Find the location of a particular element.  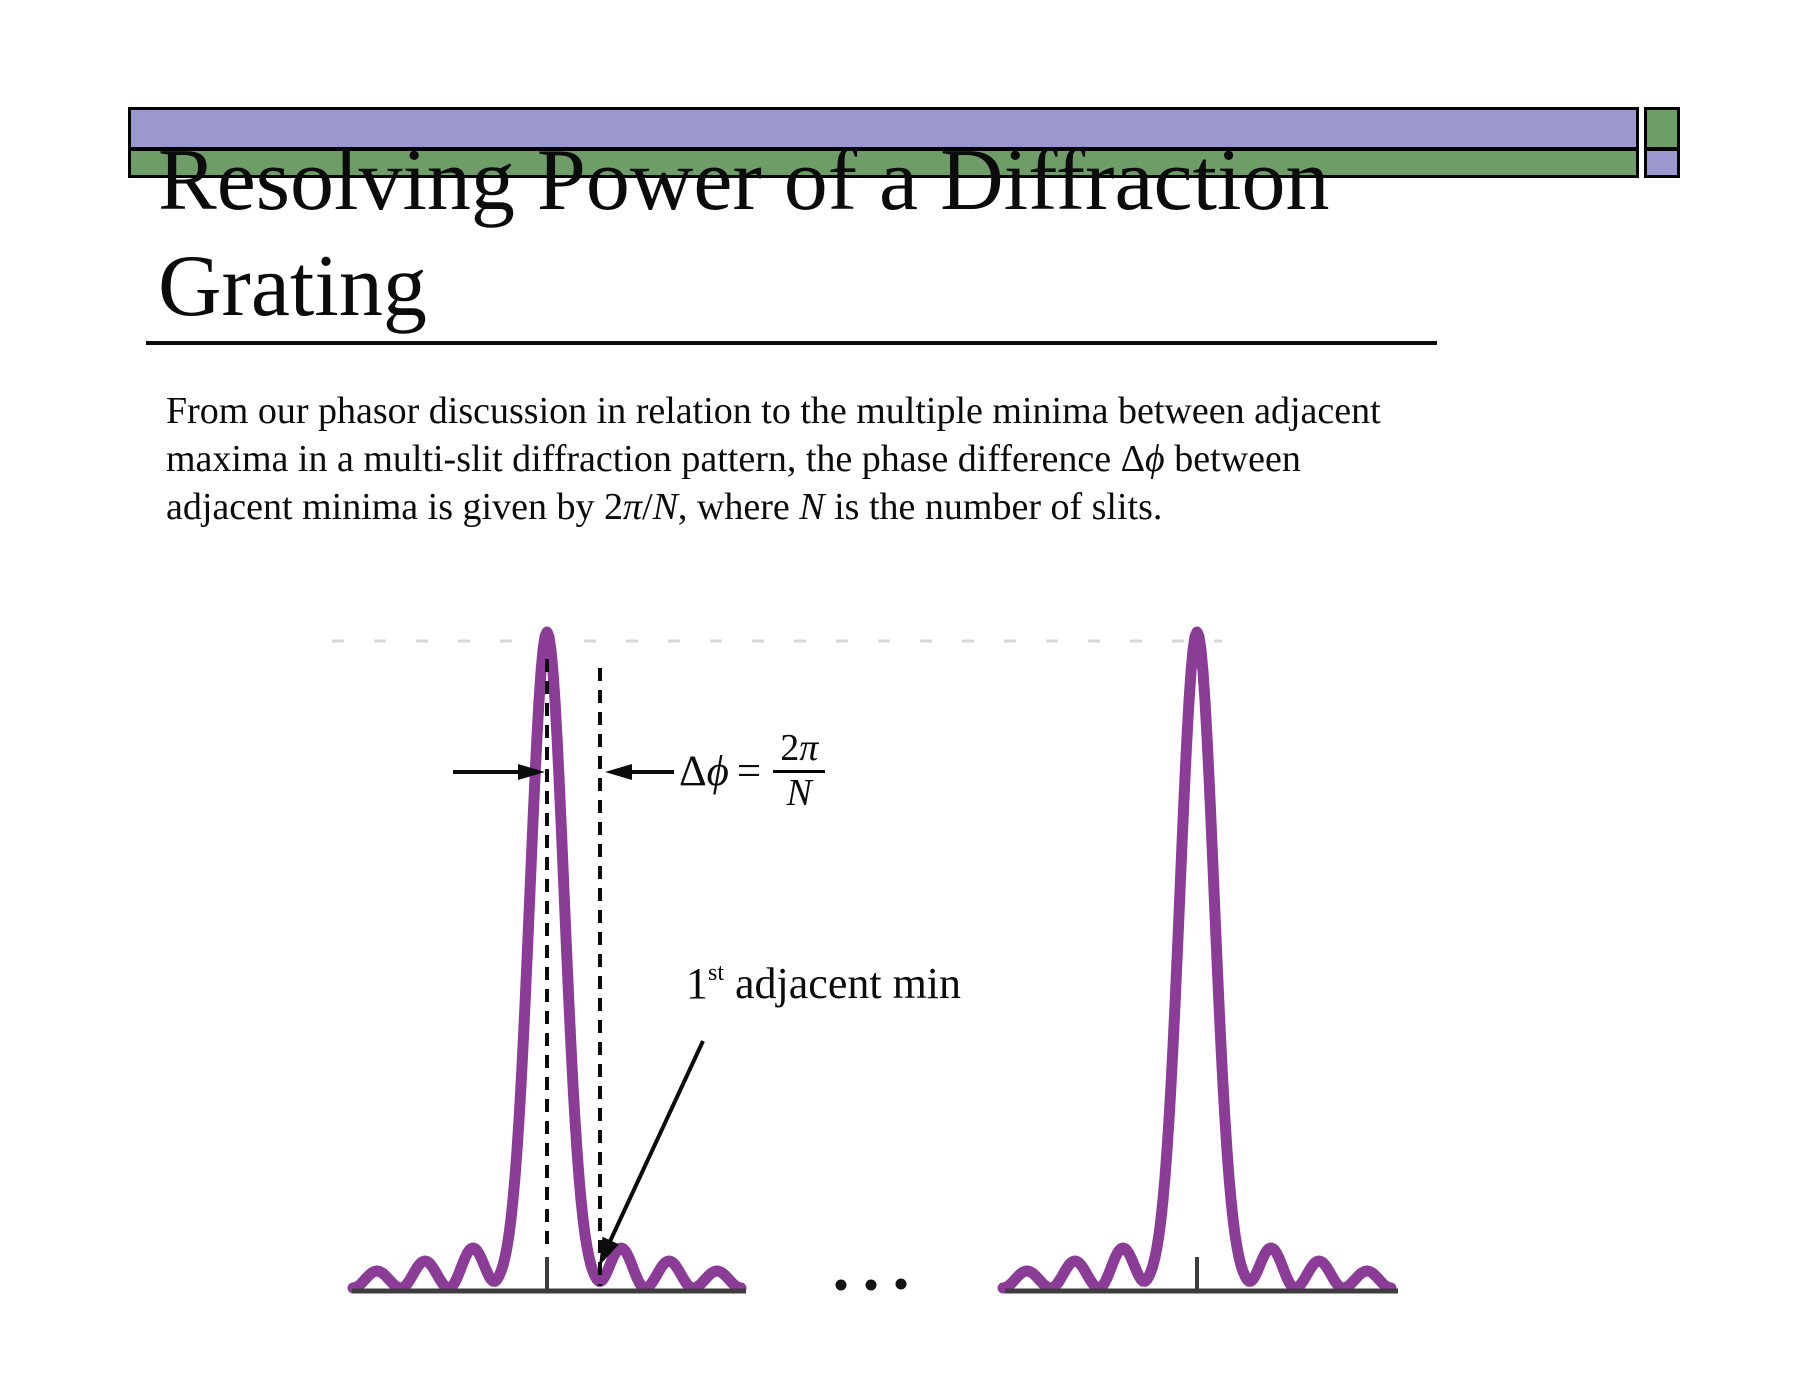

header-bar-green is located at coordinates (883, 163).